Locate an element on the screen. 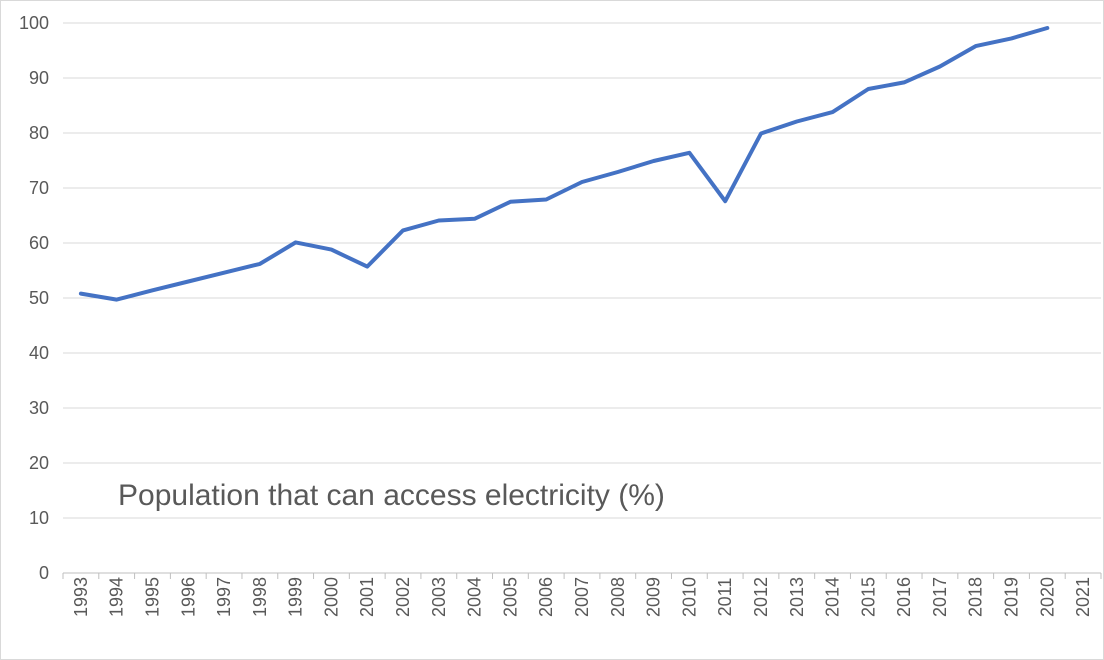 This screenshot has height=660, width=1104. y-tick-label: 60 is located at coordinates (39, 243).